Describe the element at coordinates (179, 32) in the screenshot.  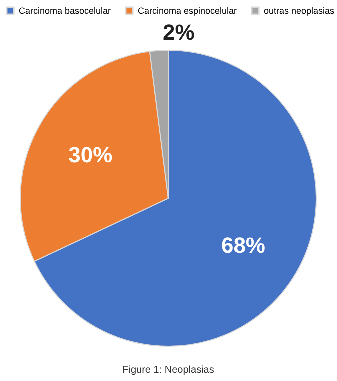
I see `data-label: 2%` at that location.